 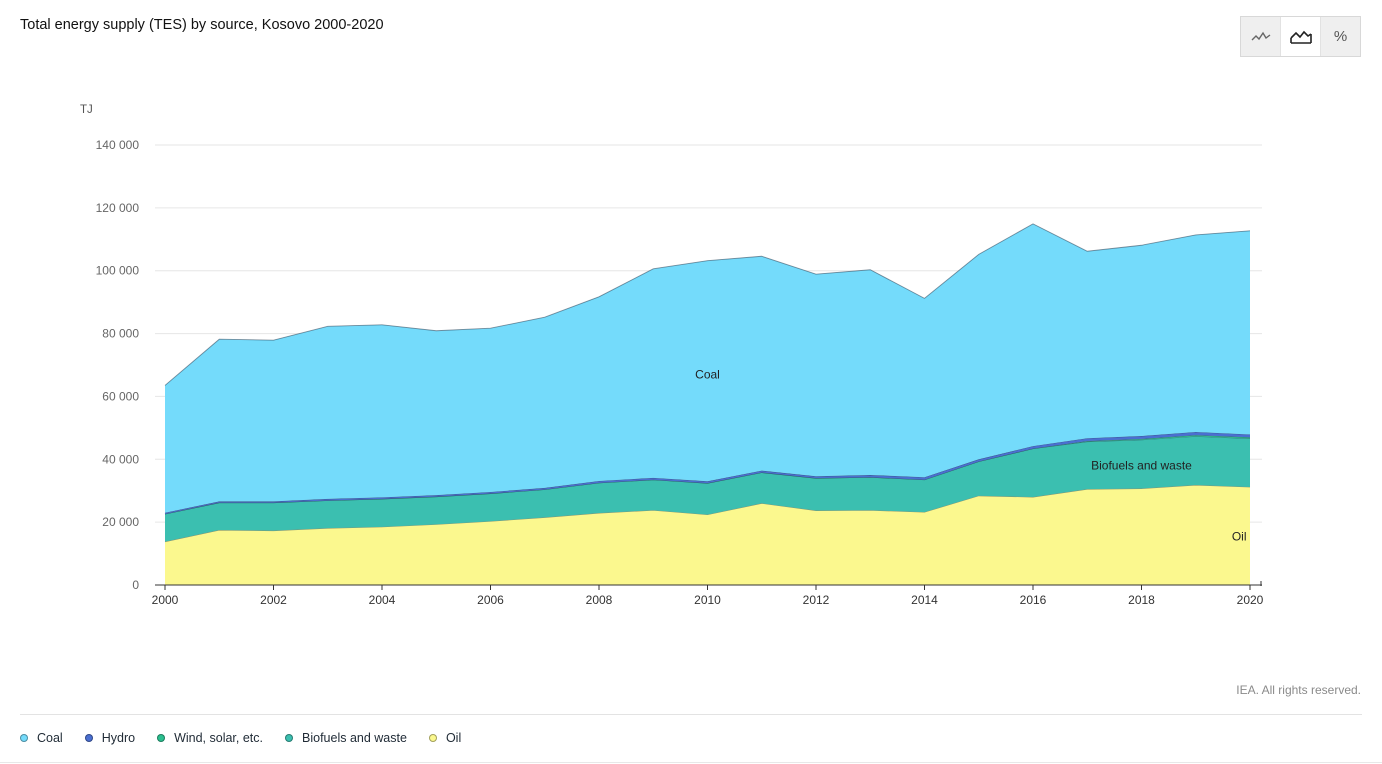 What do you see at coordinates (118, 145) in the screenshot?
I see `y-tick-label: 140 000` at bounding box center [118, 145].